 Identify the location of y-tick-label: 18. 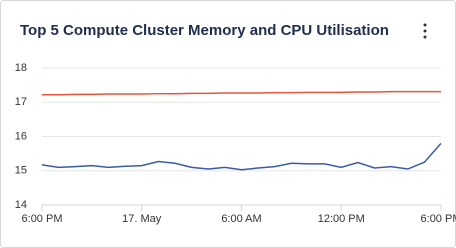
(21, 68).